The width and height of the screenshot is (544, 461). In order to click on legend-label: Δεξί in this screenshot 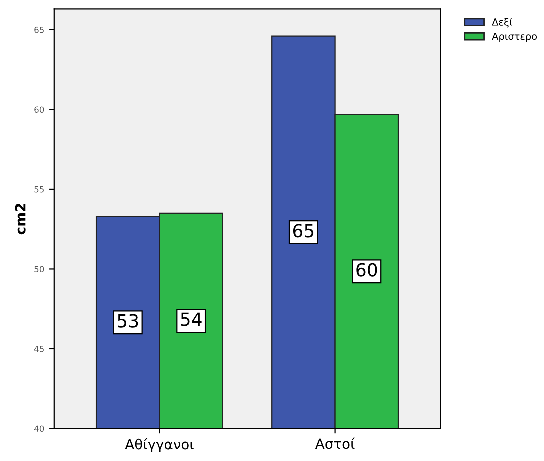, I will do `click(502, 23)`.